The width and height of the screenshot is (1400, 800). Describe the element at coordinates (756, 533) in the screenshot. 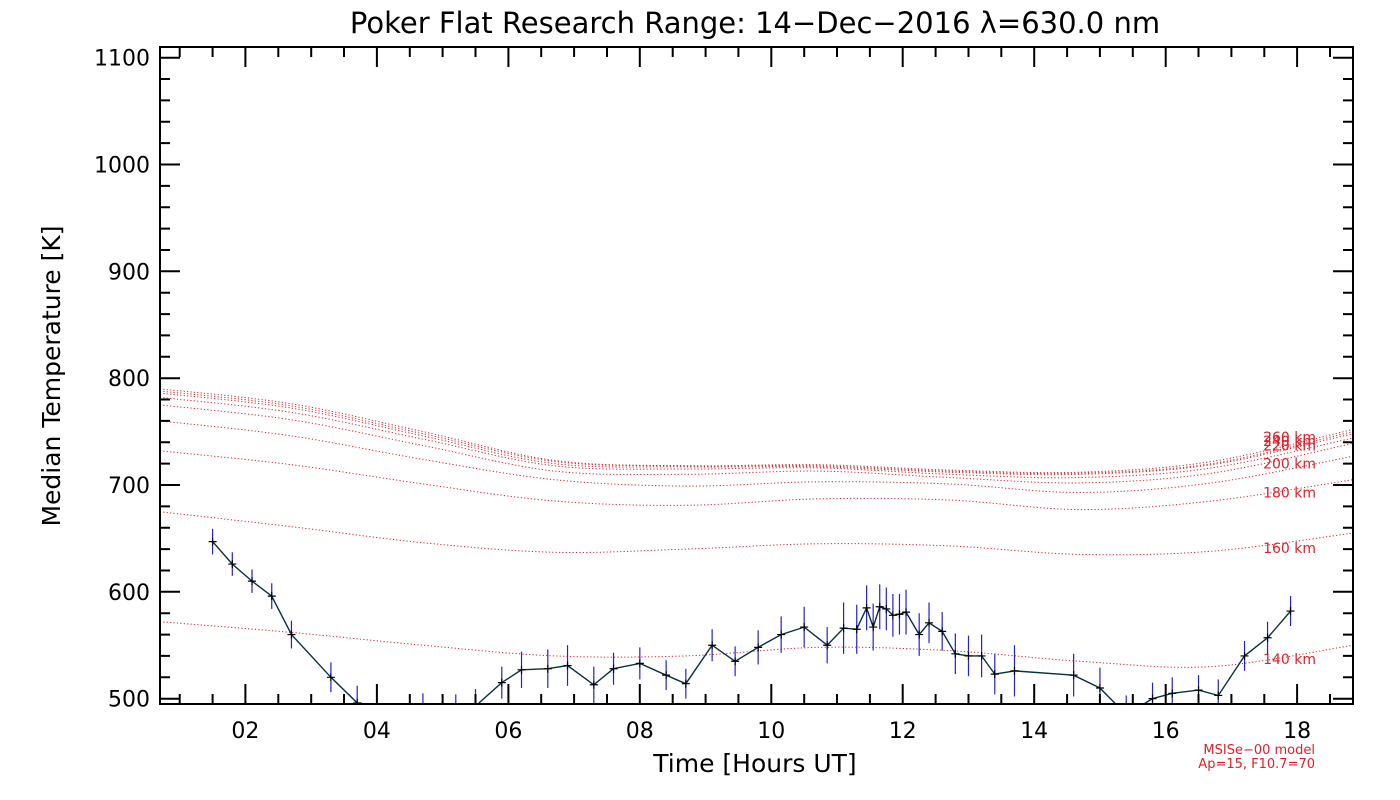

I see `model-curve-160-km` at that location.